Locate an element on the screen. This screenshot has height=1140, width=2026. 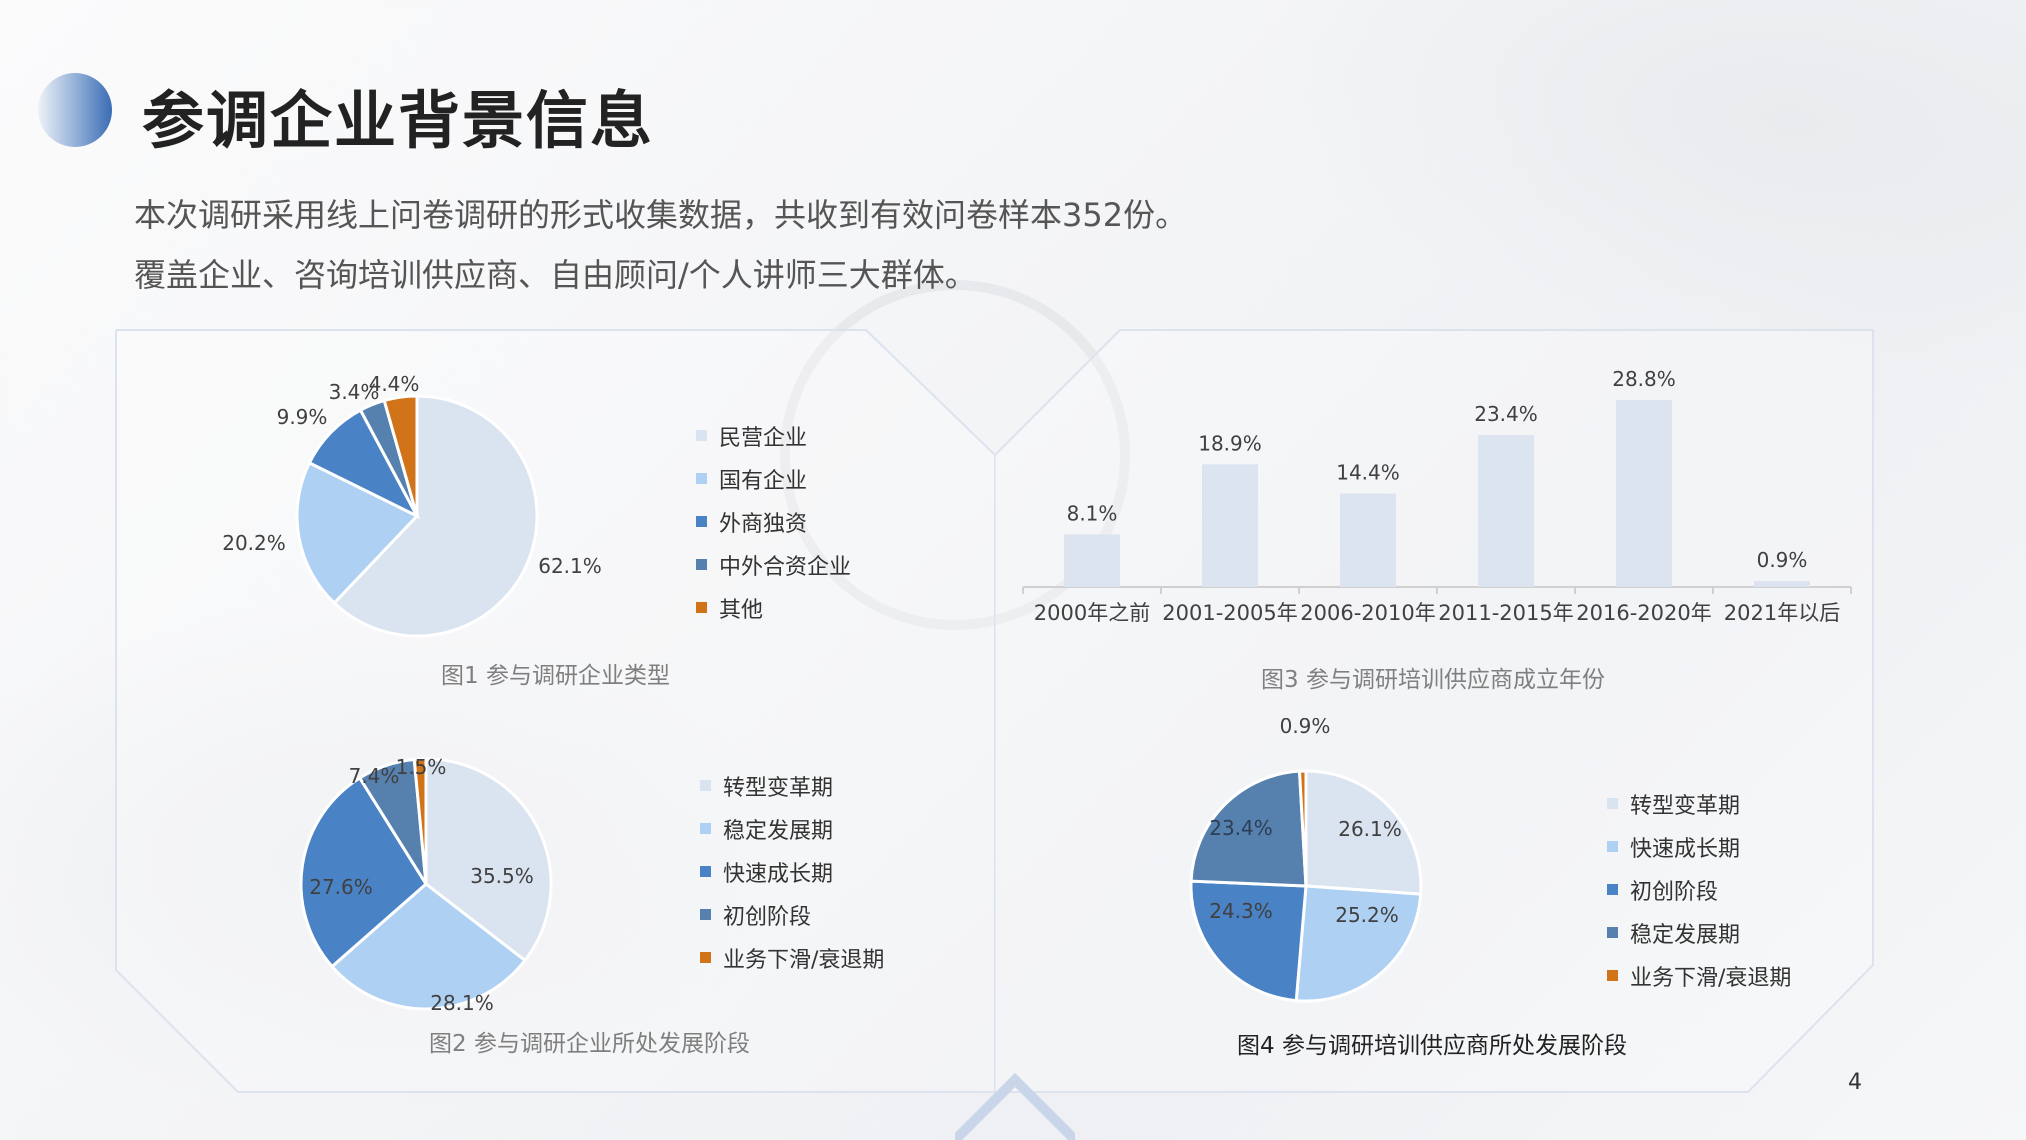
chart2-legend-item-4: 业务下滑/衰退期 is located at coordinates (792, 957).